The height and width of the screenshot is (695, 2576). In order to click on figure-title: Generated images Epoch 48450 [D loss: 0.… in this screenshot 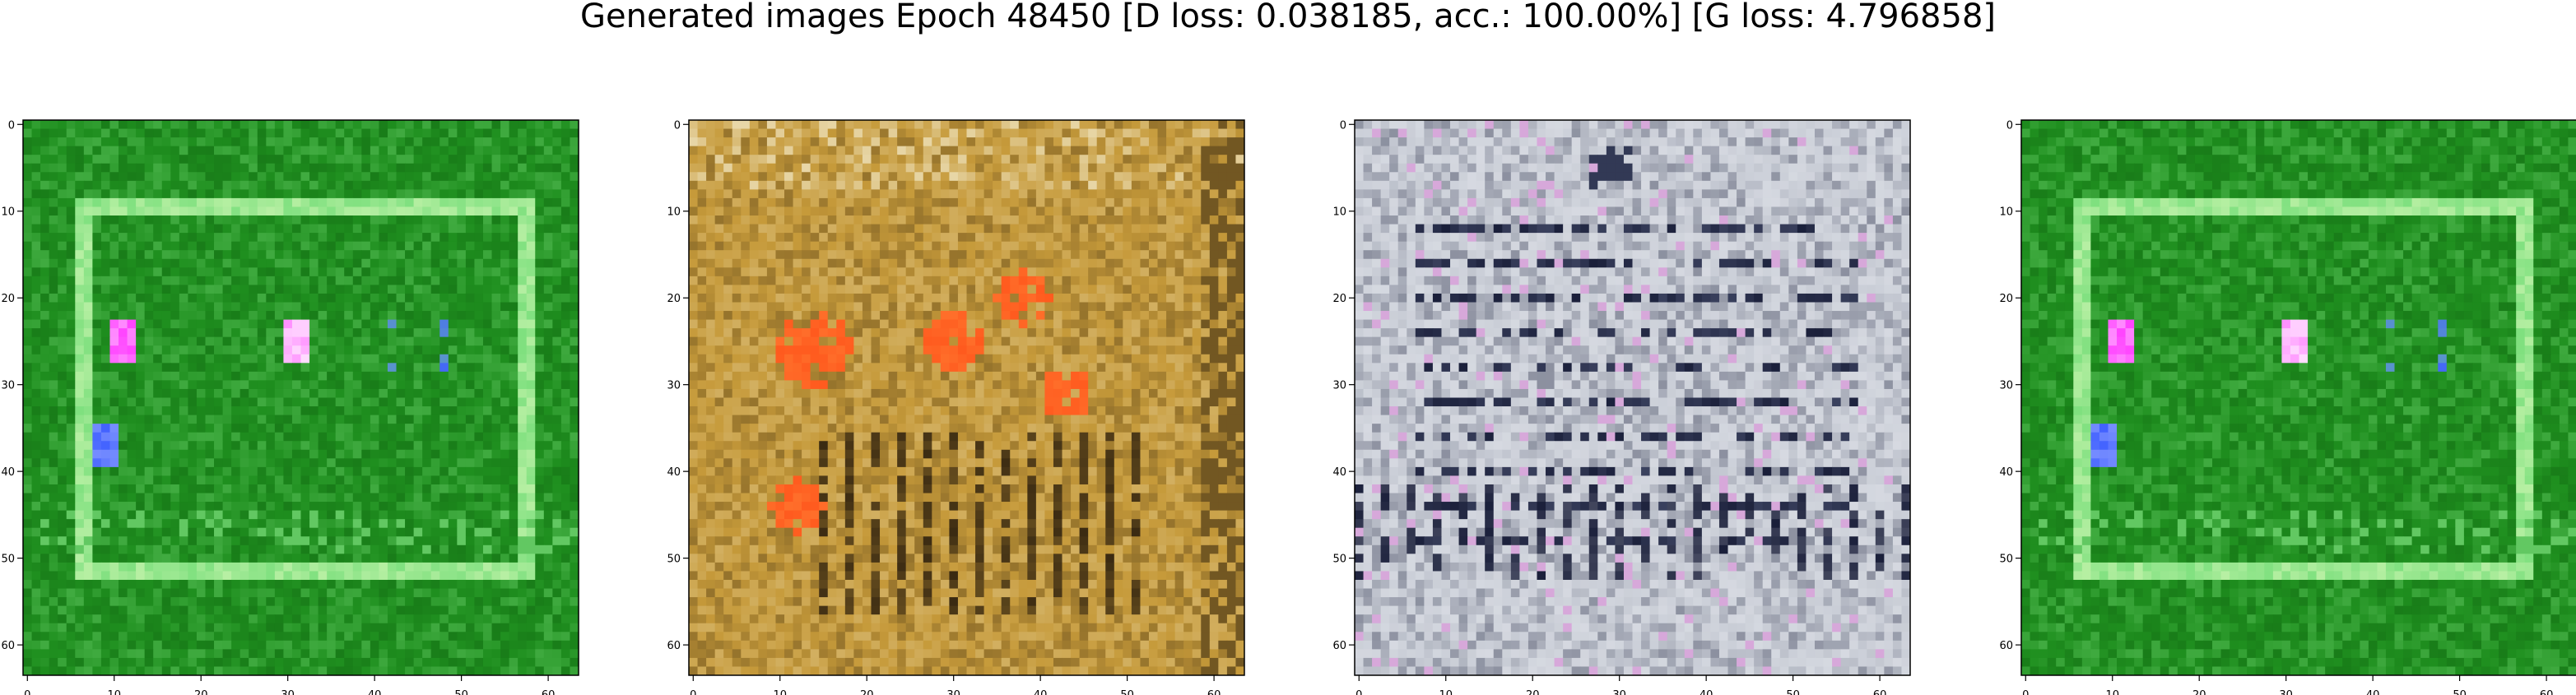, I will do `click(1288, 17)`.